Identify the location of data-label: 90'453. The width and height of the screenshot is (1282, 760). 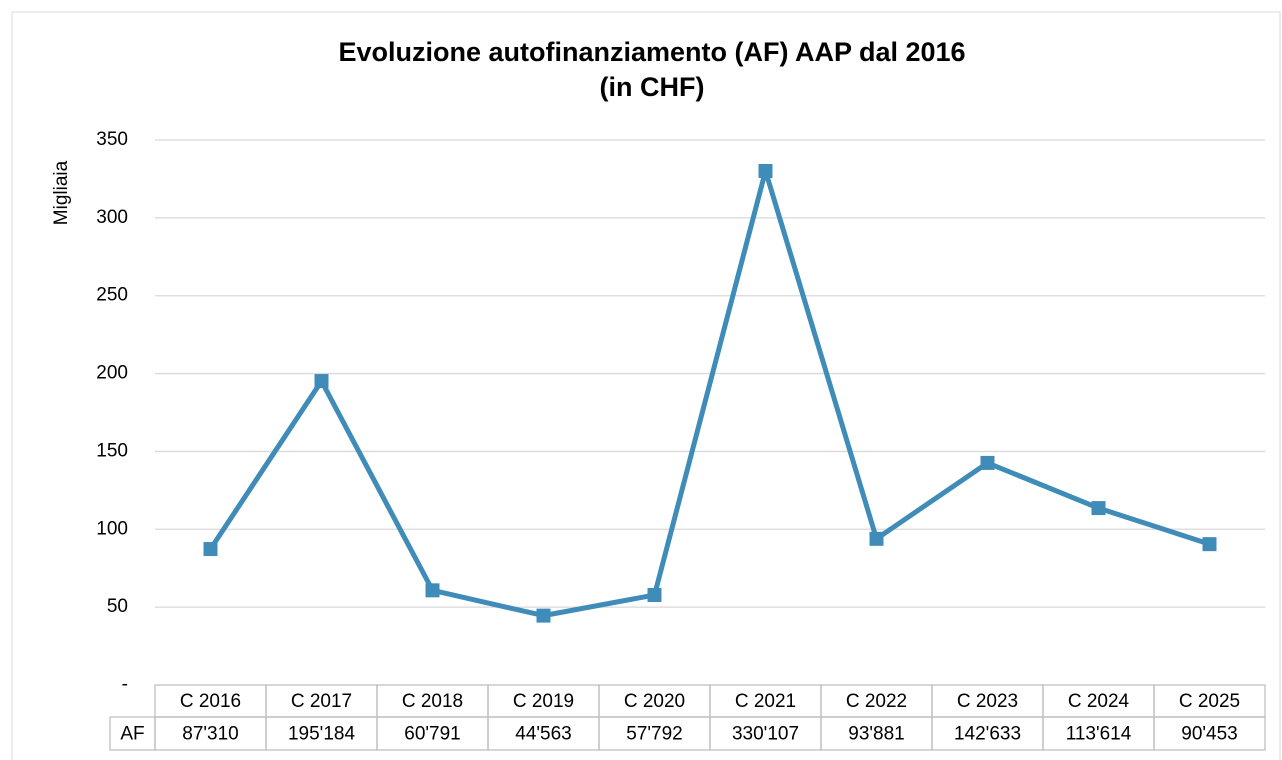
(1209, 734).